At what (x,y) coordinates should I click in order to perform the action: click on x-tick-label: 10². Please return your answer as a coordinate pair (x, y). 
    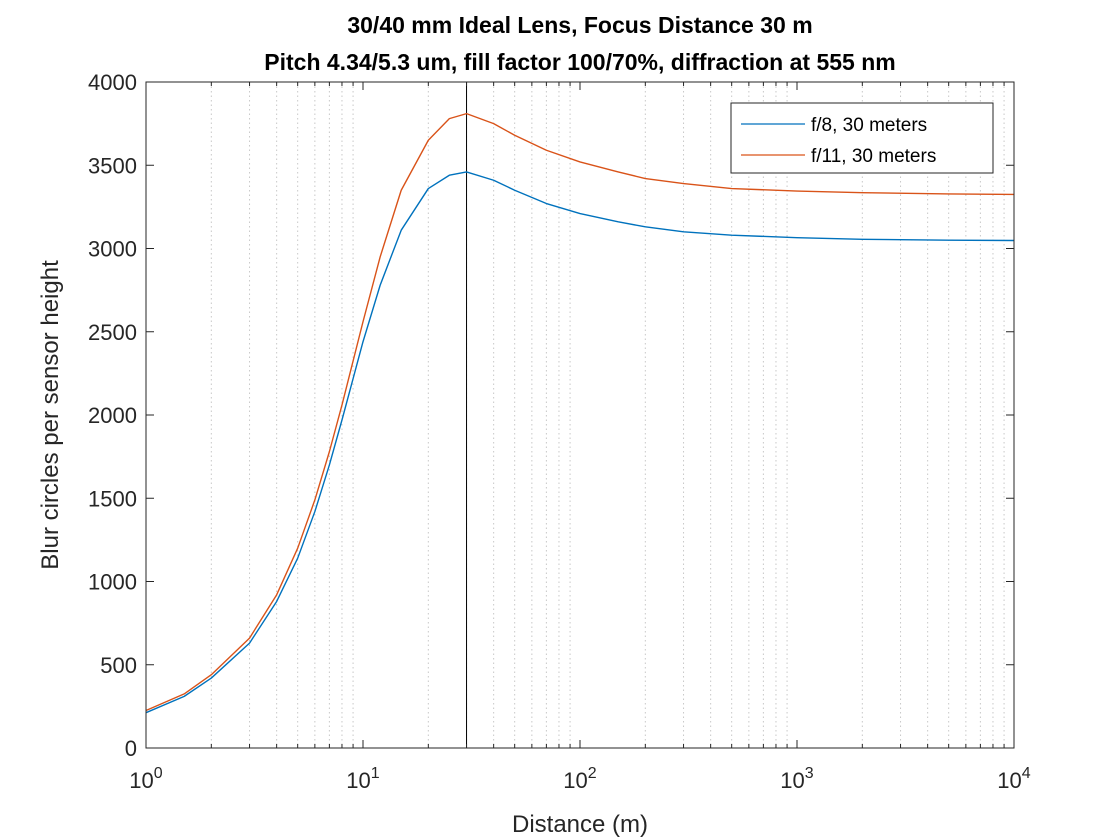
    Looking at the image, I should click on (579, 779).